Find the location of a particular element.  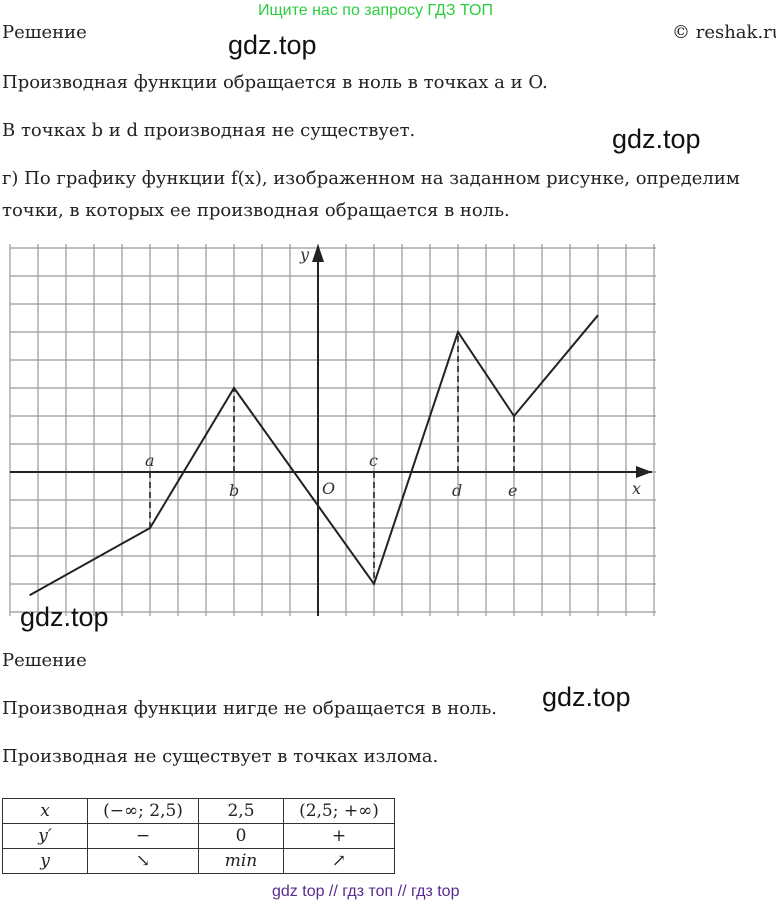

x-axis-arrow is located at coordinates (644, 472).